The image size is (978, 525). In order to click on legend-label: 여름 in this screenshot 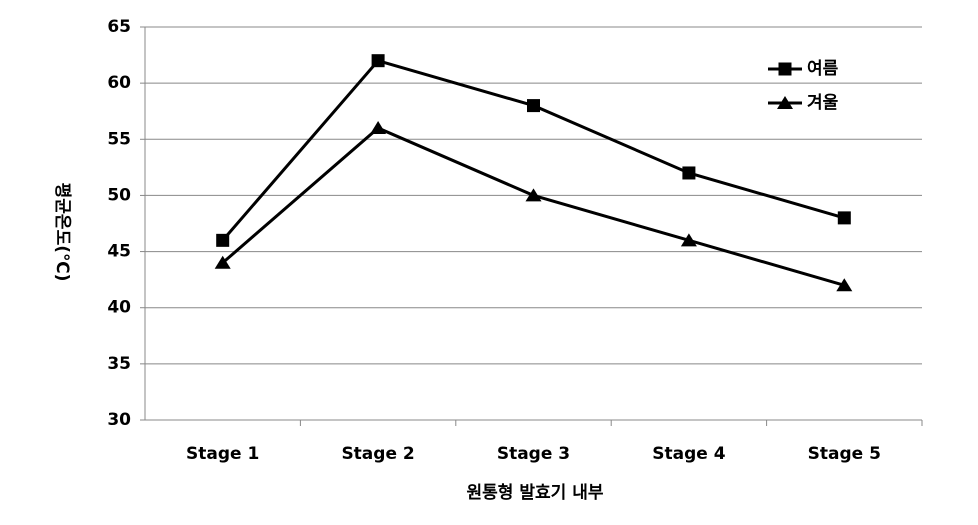, I will do `click(823, 69)`.